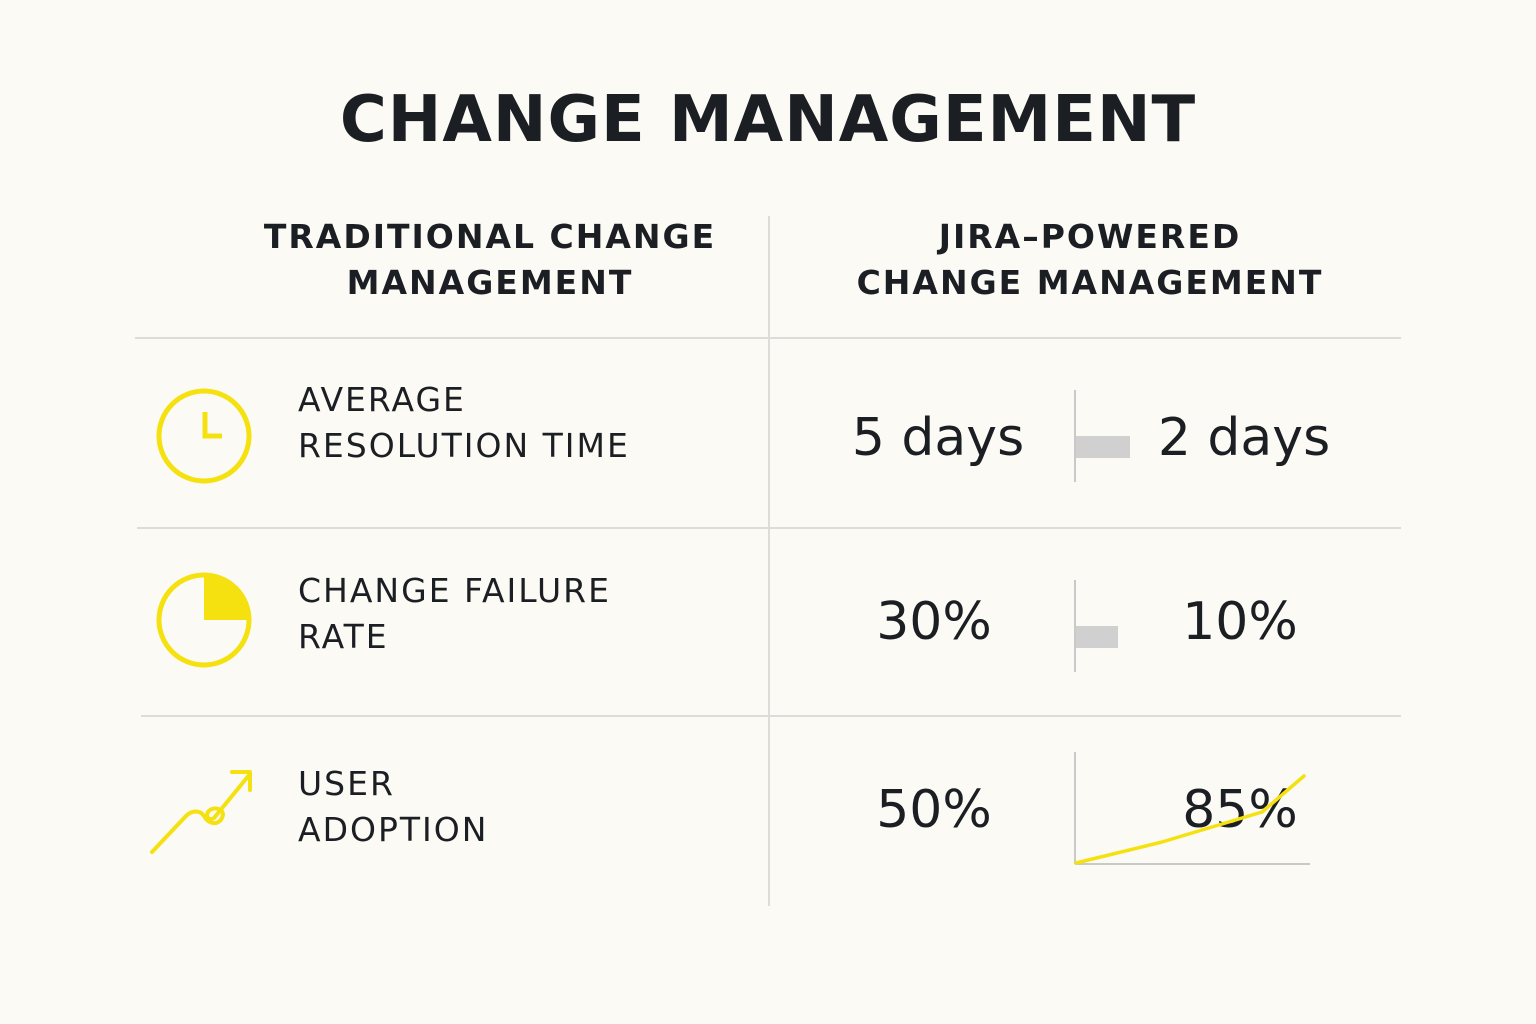 The image size is (1536, 1024). Describe the element at coordinates (1244, 438) in the screenshot. I see `jira-value-resolution-time: 2 days` at that location.